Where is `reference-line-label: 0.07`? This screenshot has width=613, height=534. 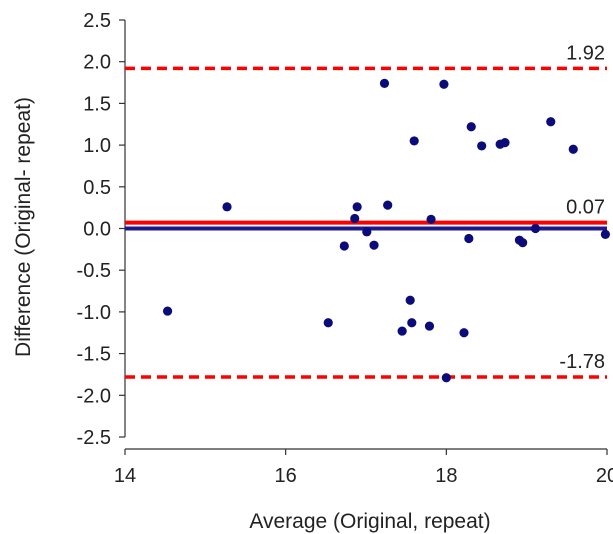 reference-line-label: 0.07 is located at coordinates (585, 208).